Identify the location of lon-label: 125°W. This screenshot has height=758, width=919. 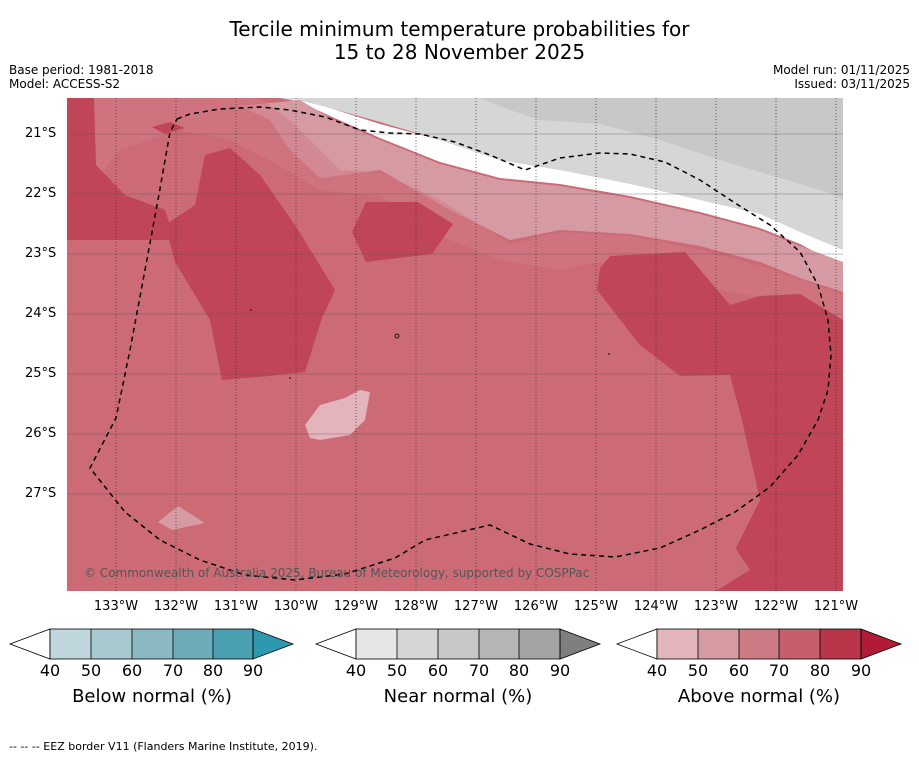
(596, 606).